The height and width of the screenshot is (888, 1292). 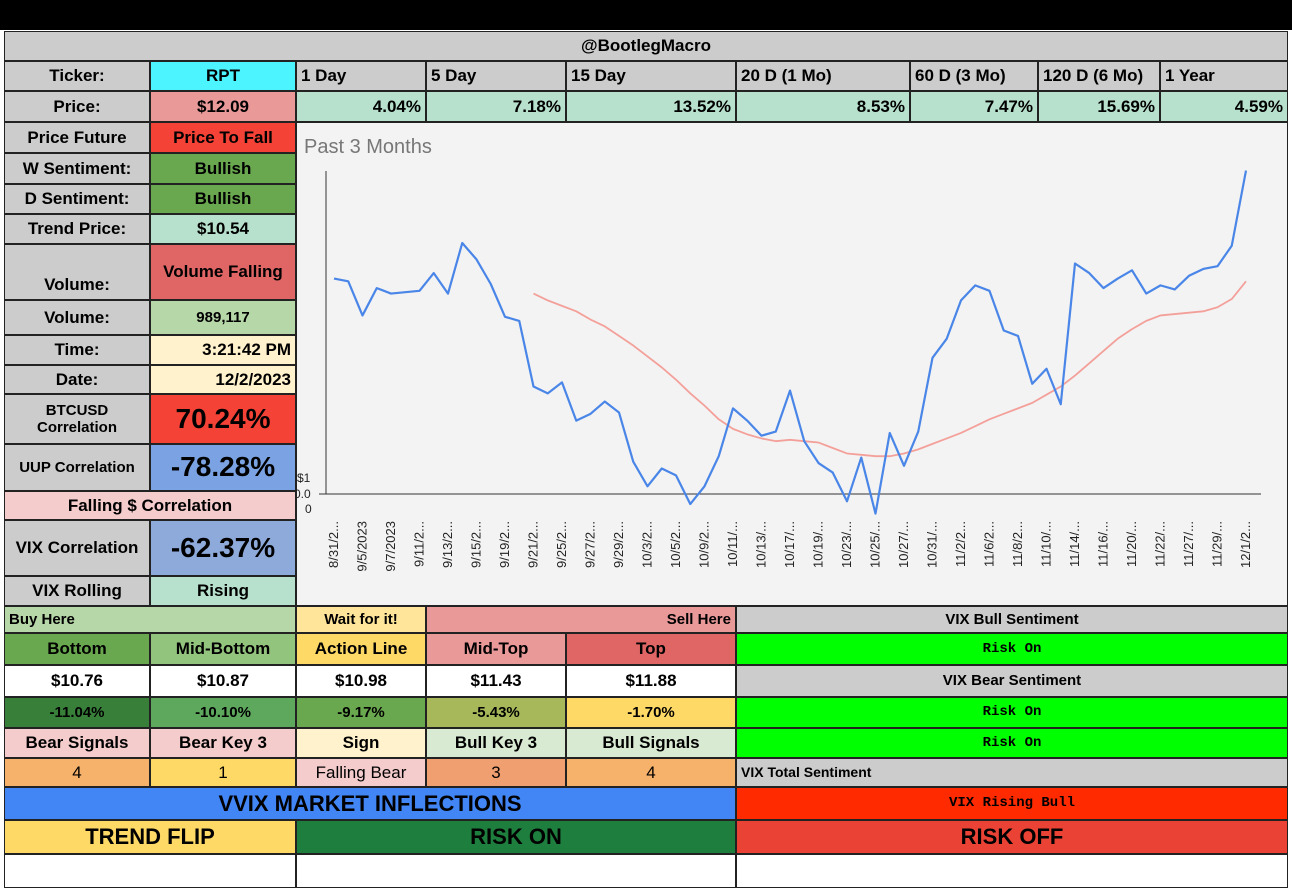 I want to click on level-change: -9.17%, so click(x=361, y=712).